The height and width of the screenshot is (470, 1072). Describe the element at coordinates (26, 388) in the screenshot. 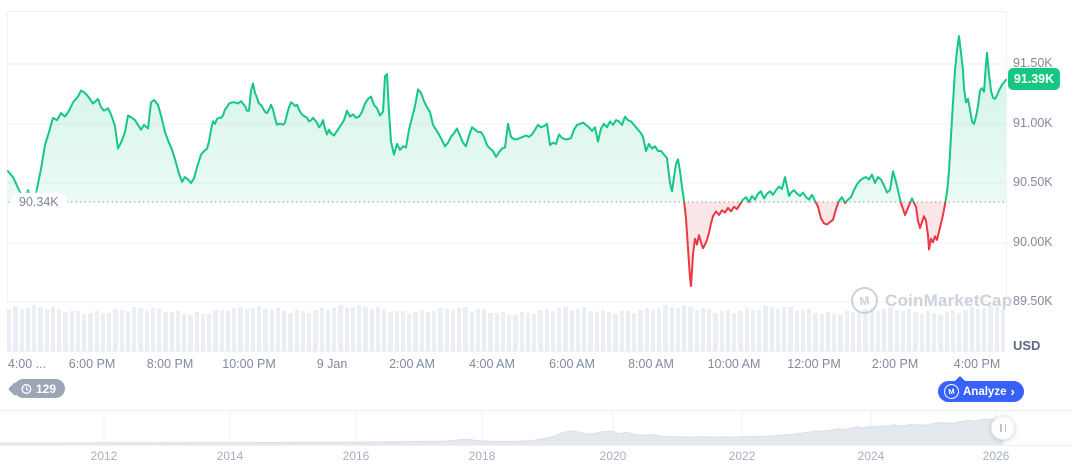

I see `history-clock-icon` at that location.